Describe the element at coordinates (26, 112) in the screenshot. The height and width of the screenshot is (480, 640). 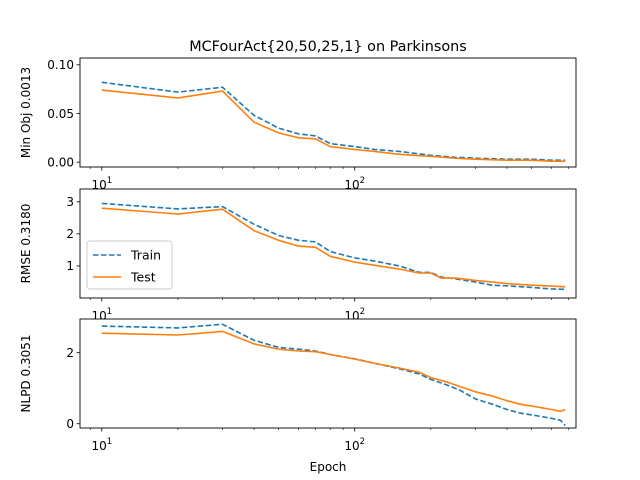
I see `y-axis-label: Min Obj 0.0013` at that location.